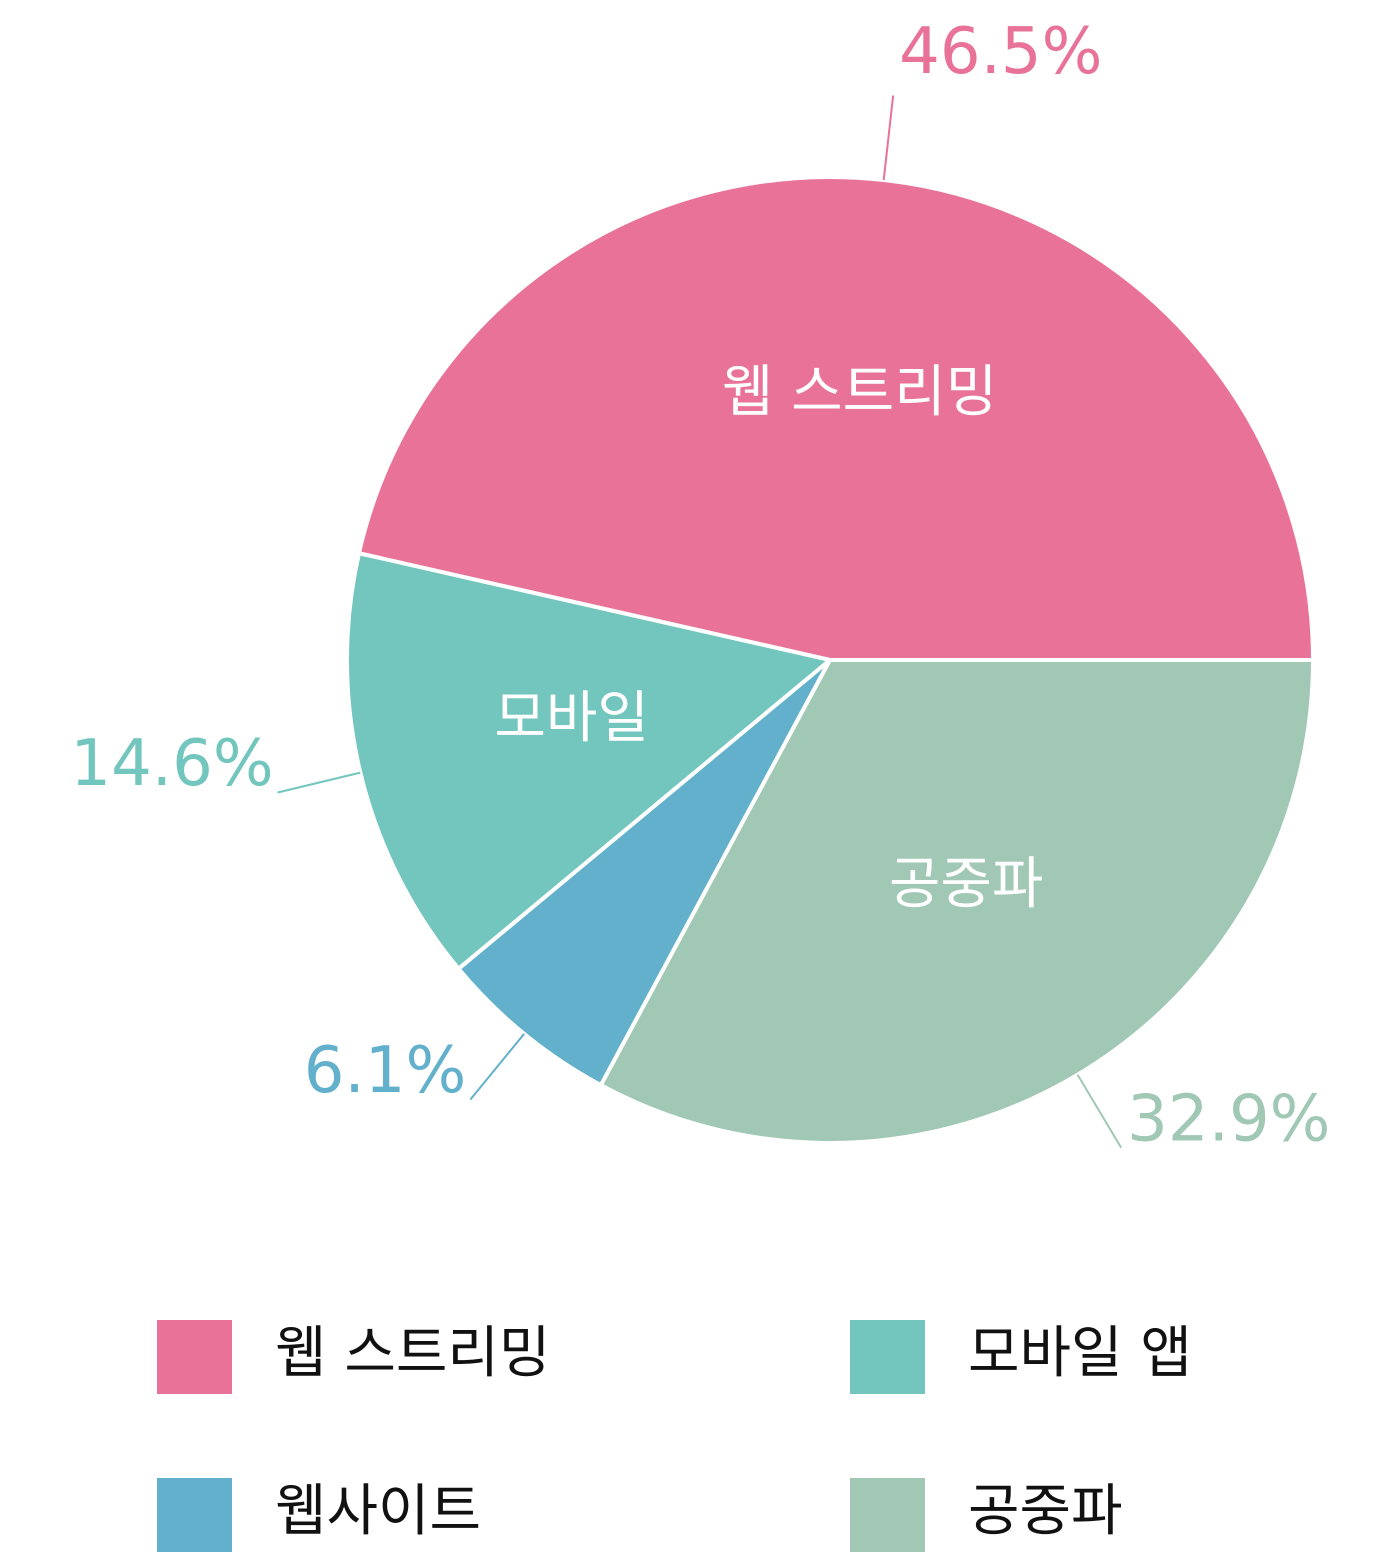 Image resolution: width=1388 pixels, height=1552 pixels. What do you see at coordinates (412, 1353) in the screenshot?
I see `legend-label: 웹 스트리밍` at bounding box center [412, 1353].